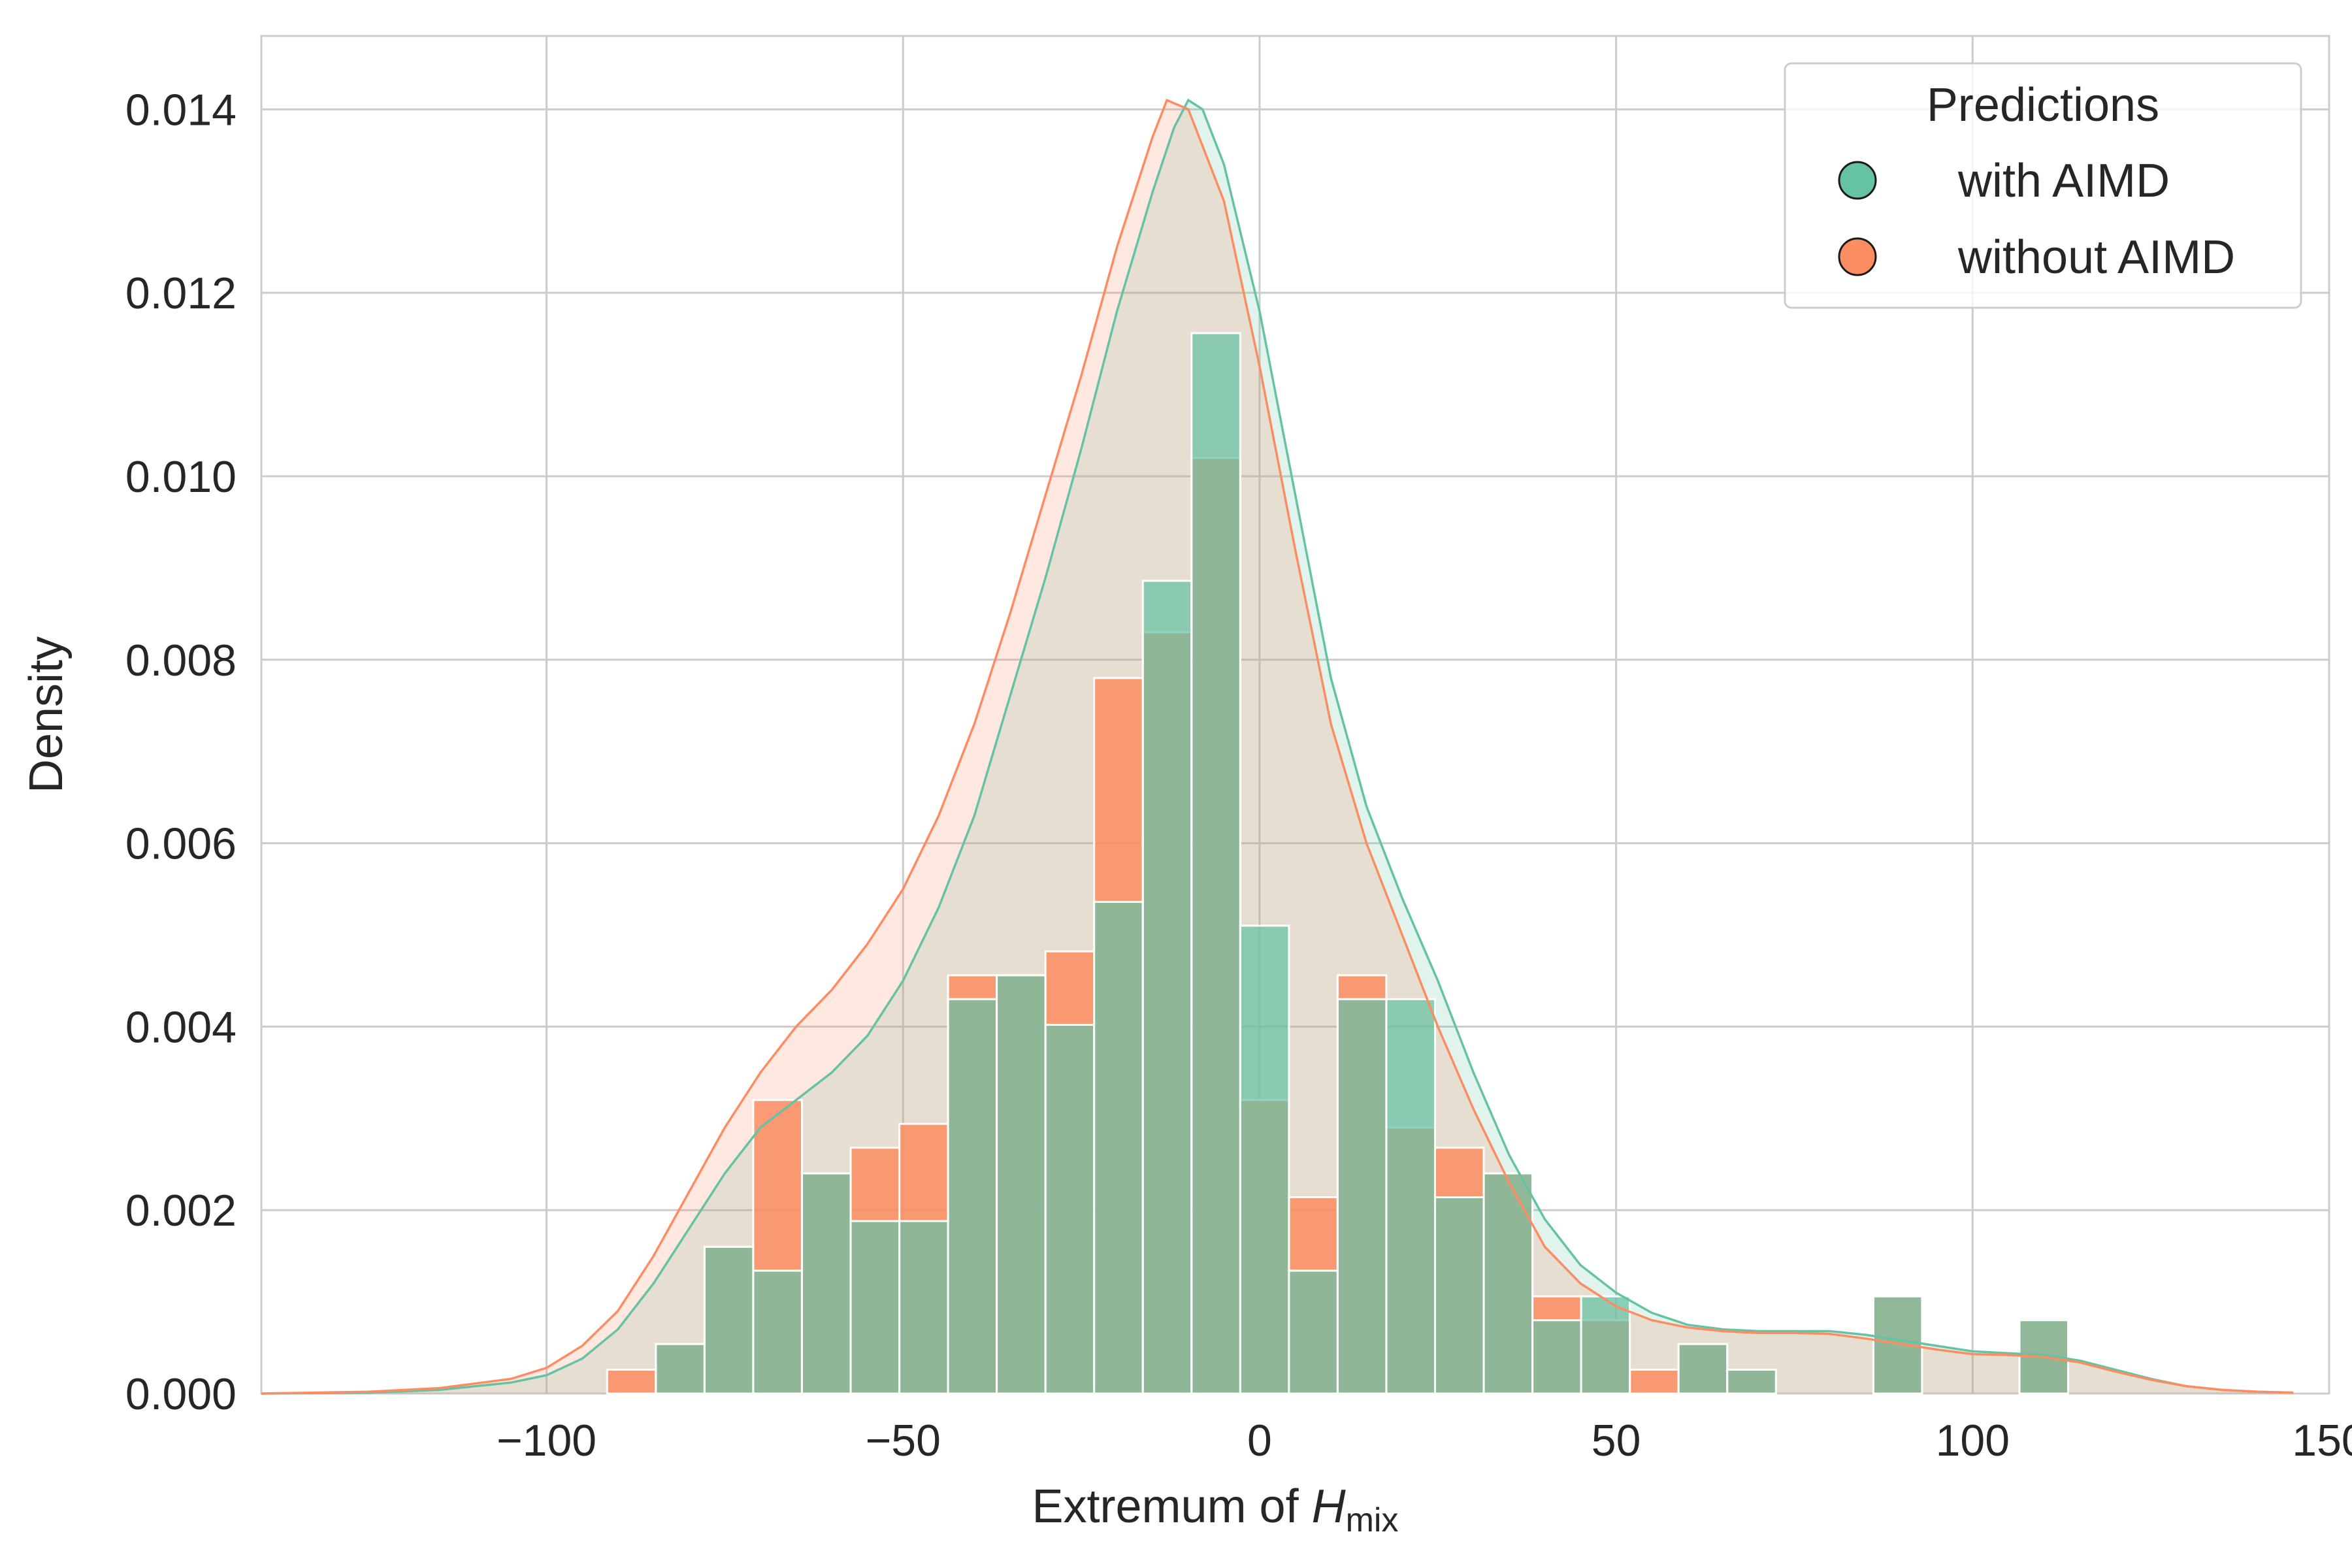 The height and width of the screenshot is (1568, 2352). Describe the element at coordinates (1616, 1440) in the screenshot. I see `x-tick-label: 50` at that location.